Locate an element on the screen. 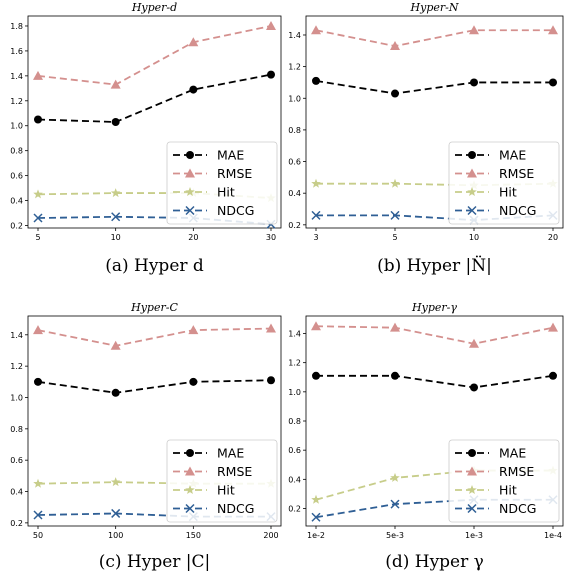 The height and width of the screenshot is (580, 566). x-tick-label: 30 is located at coordinates (271, 237).